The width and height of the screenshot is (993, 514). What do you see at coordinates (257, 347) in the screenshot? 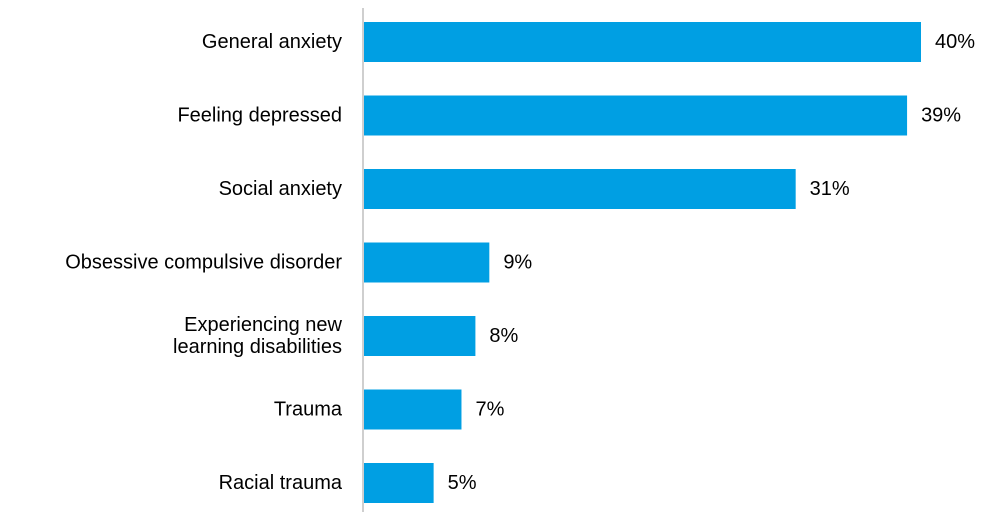
I see `category-label-4-line-1: learning disabilities` at bounding box center [257, 347].